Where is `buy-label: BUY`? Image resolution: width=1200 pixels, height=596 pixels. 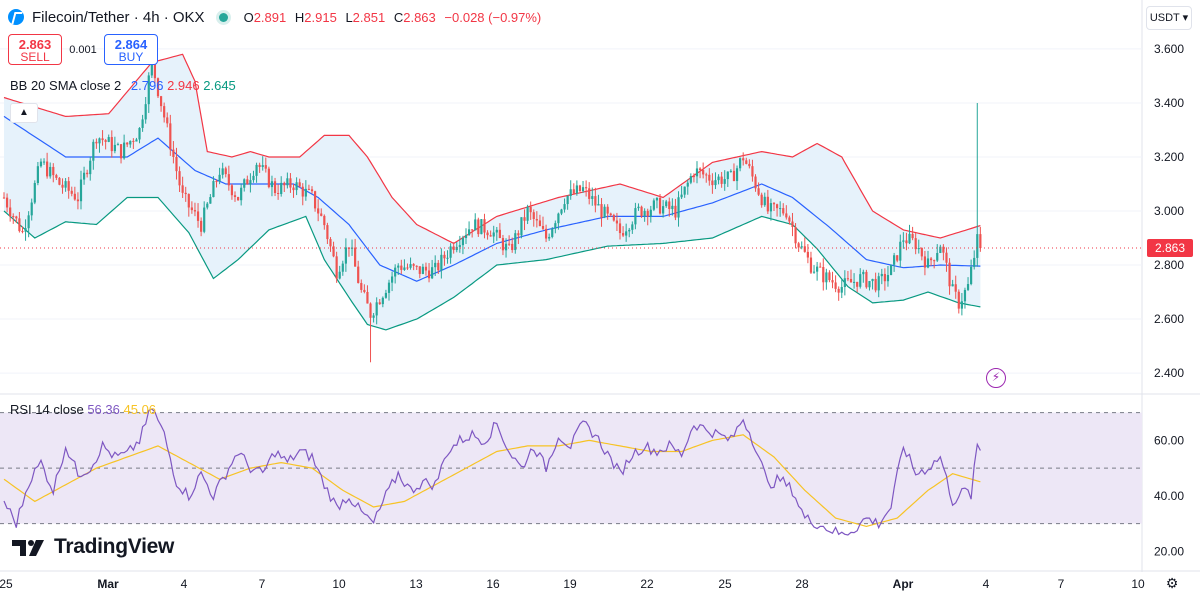
buy-label: BUY is located at coordinates (131, 57).